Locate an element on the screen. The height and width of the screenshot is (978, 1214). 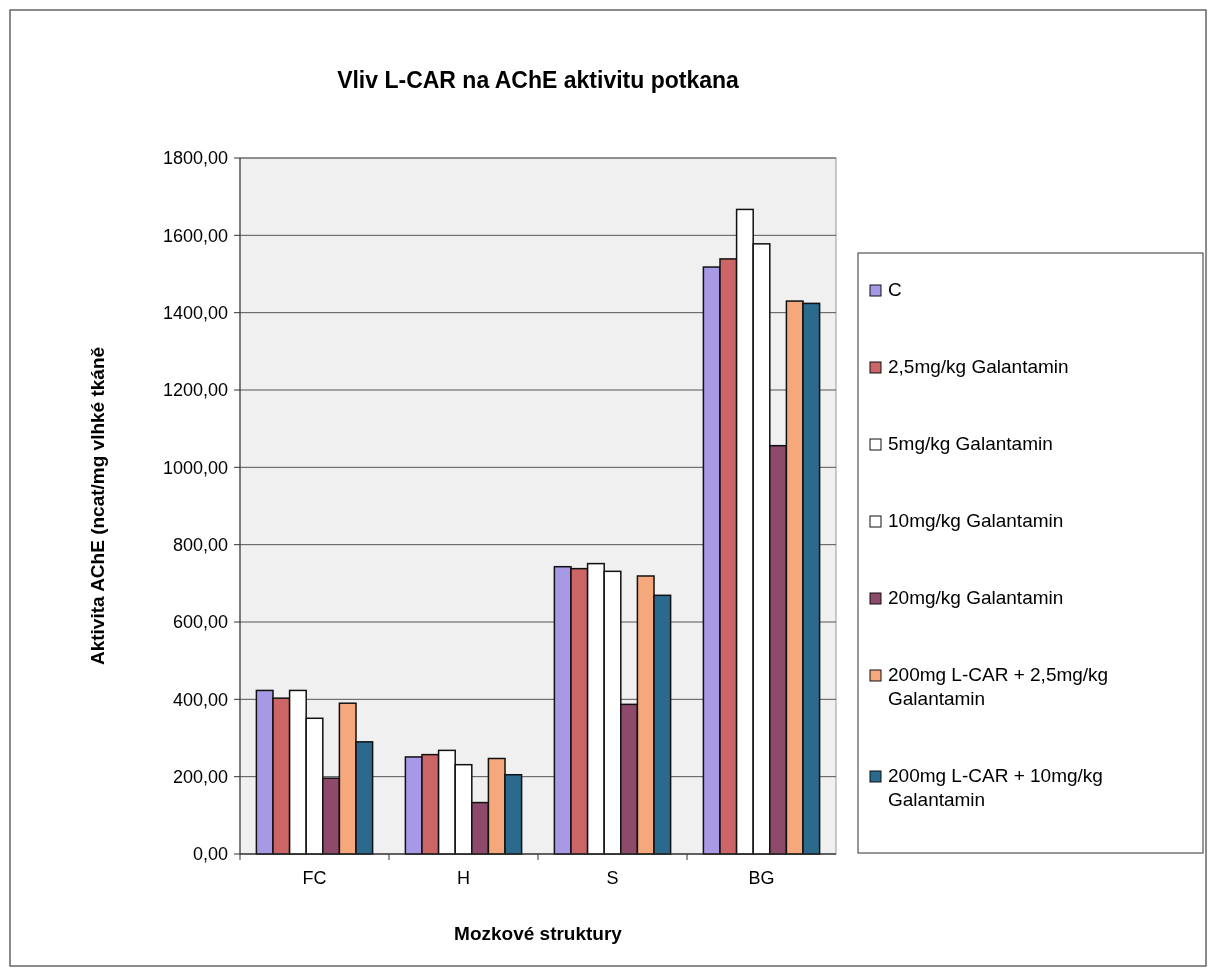
y-tick-label: 1400,00 is located at coordinates (195, 312).